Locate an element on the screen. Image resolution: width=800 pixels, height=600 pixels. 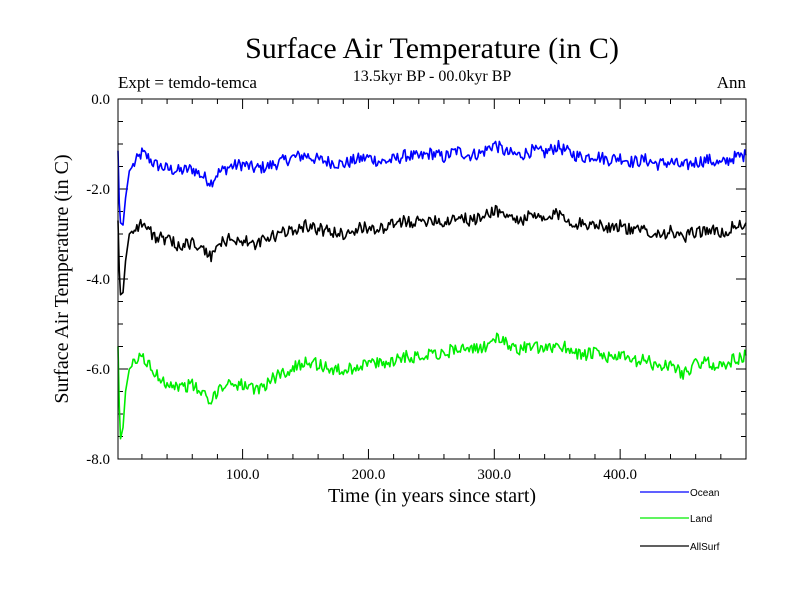
x-axis-label: Time (in years since start) is located at coordinates (432, 496).